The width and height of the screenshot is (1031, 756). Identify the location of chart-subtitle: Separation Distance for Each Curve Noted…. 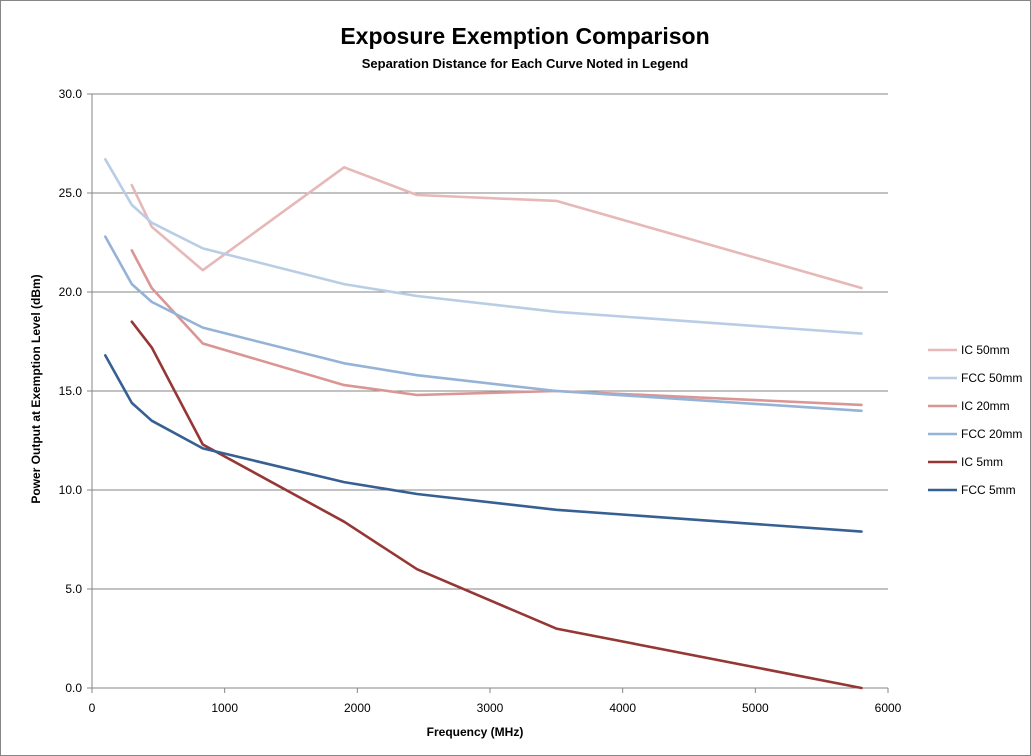
(525, 63).